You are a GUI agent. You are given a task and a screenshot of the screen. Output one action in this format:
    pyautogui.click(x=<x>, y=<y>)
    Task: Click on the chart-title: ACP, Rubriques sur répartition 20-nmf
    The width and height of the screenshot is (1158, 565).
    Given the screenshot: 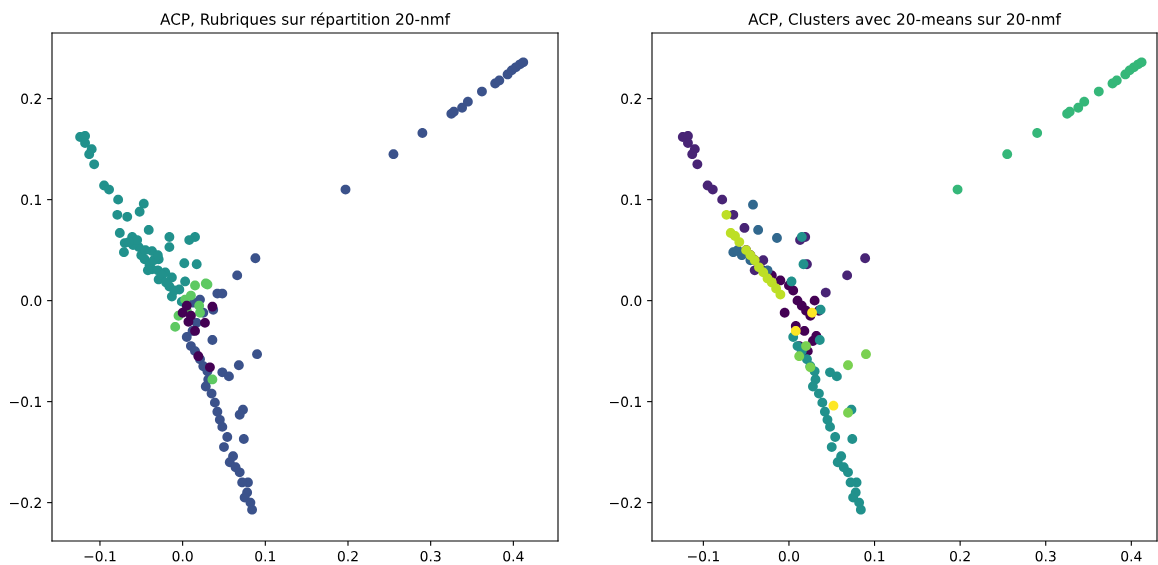 What is the action you would take?
    pyautogui.click(x=305, y=20)
    